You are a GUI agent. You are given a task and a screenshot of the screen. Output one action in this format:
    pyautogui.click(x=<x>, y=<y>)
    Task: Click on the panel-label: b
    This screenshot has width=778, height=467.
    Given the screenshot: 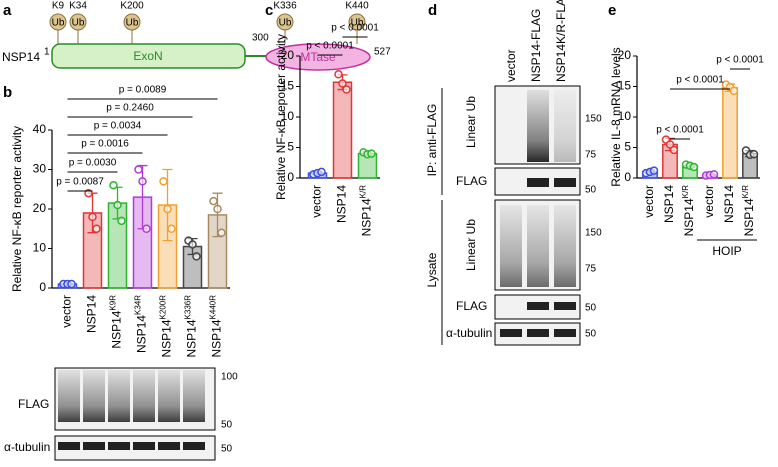 What is the action you would take?
    pyautogui.click(x=7, y=92)
    